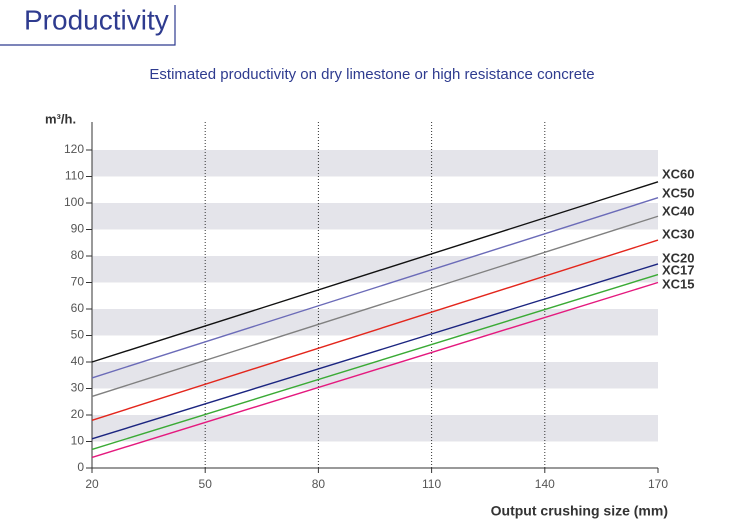 Image resolution: width=733 pixels, height=530 pixels. Describe the element at coordinates (78, 255) in the screenshot. I see `y-tick-label: 80` at that location.